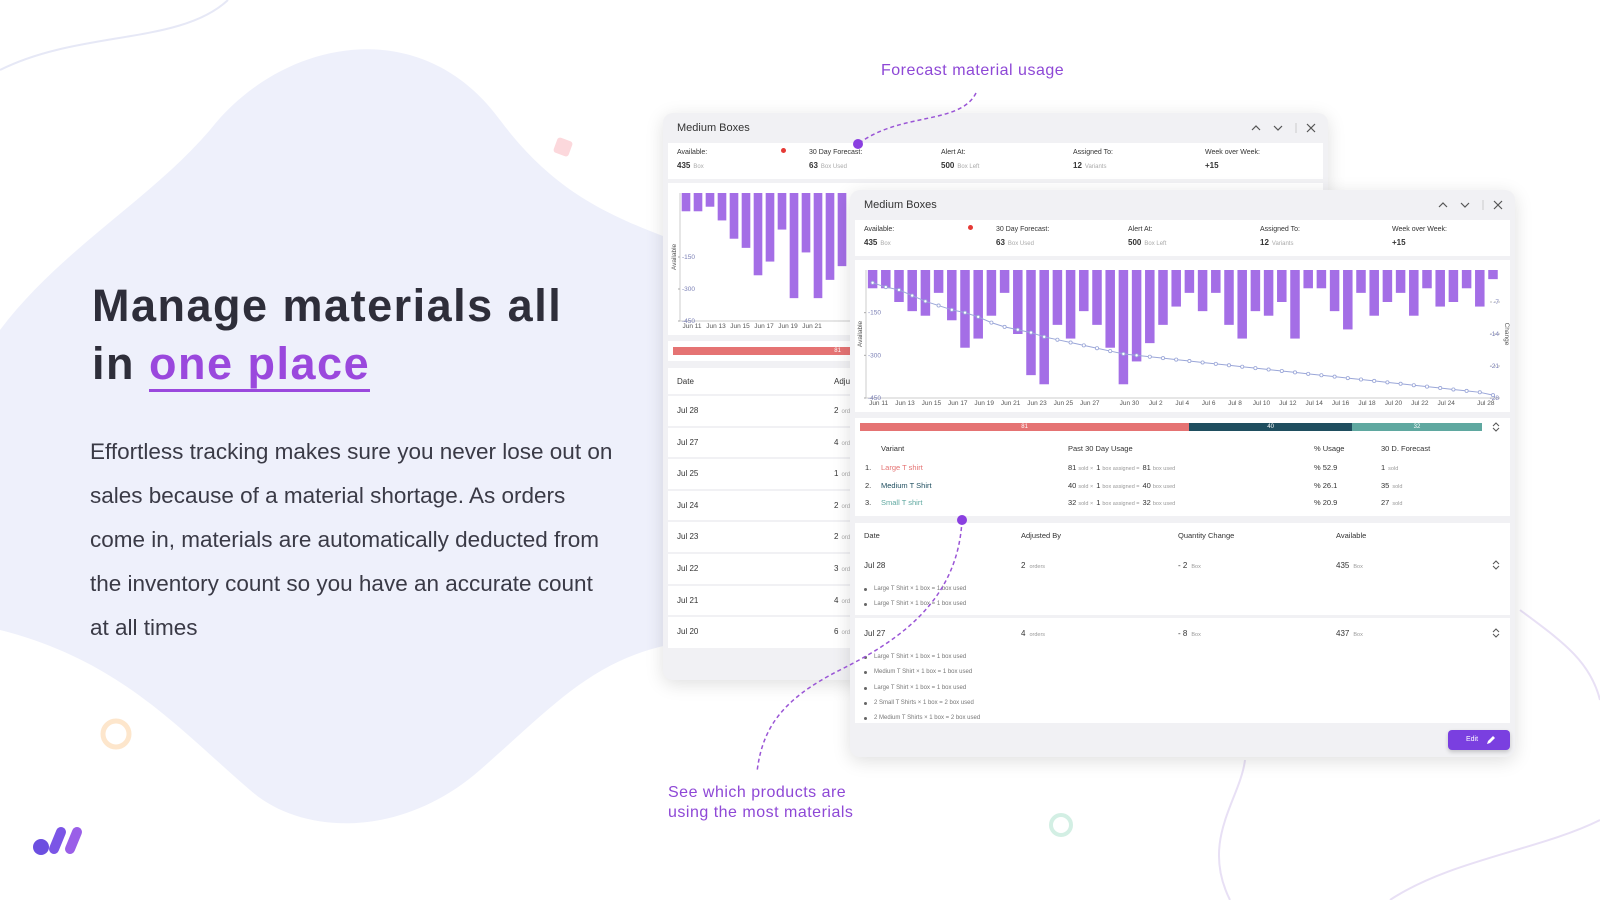  Describe the element at coordinates (1479, 740) in the screenshot. I see `edit-button: Edit` at that location.